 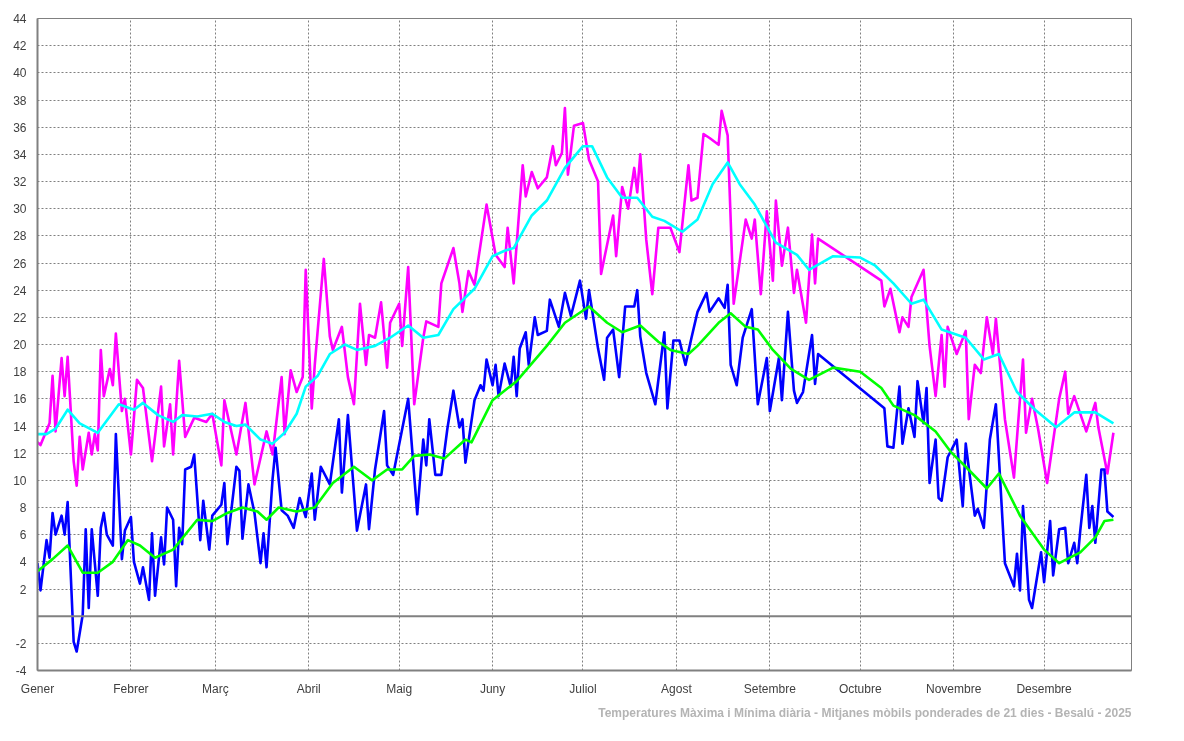 What do you see at coordinates (308, 688) in the screenshot?
I see `x-tick-label: Abril` at bounding box center [308, 688].